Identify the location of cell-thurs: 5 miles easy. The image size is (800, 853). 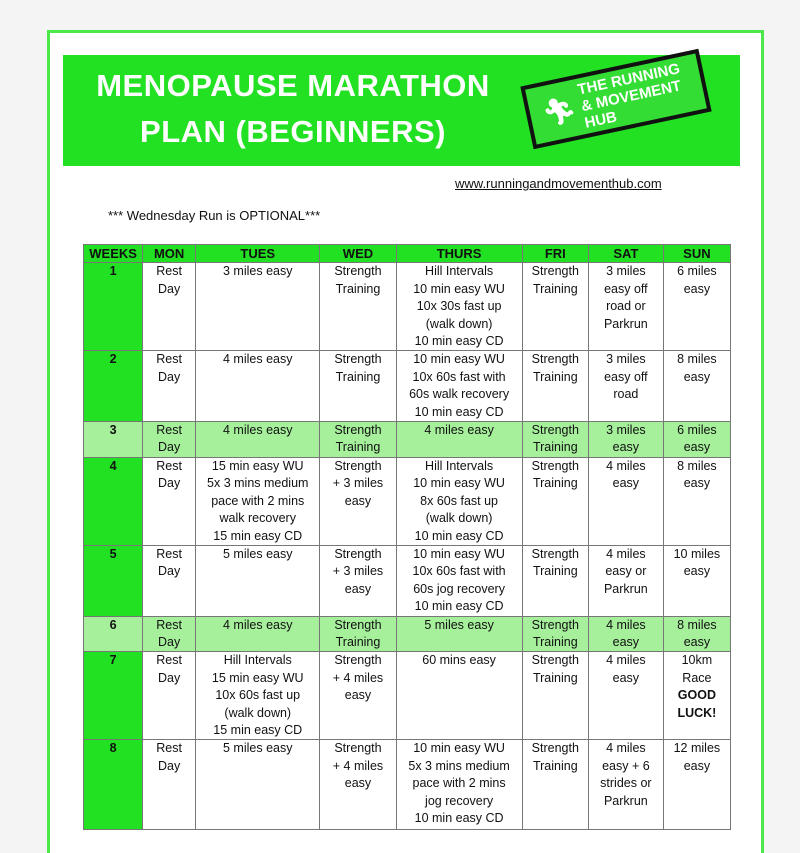
(459, 634).